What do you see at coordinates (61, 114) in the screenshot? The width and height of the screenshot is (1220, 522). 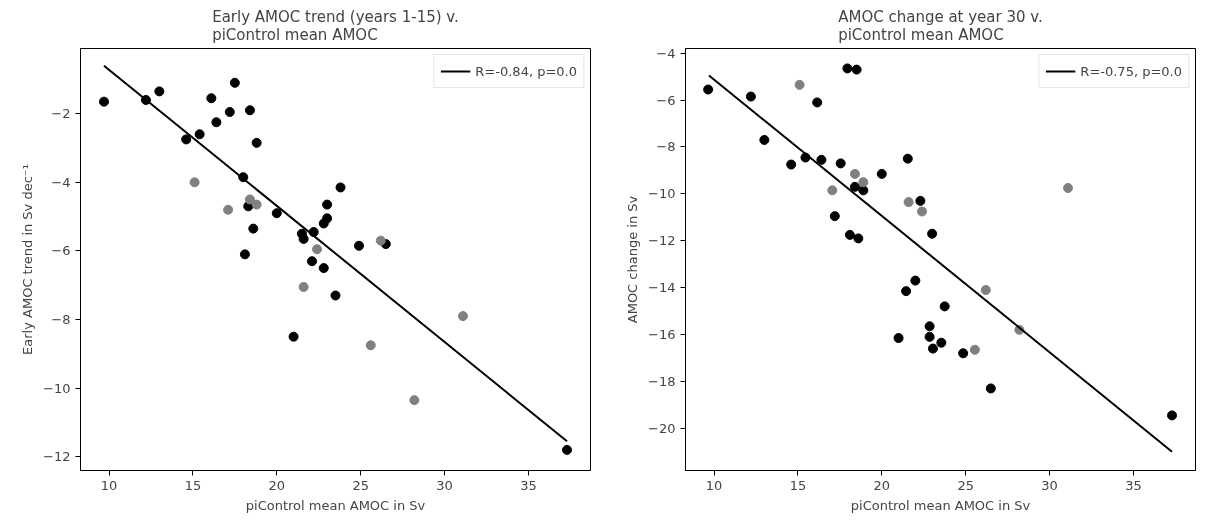 I see `y-tick-label: −2` at bounding box center [61, 114].